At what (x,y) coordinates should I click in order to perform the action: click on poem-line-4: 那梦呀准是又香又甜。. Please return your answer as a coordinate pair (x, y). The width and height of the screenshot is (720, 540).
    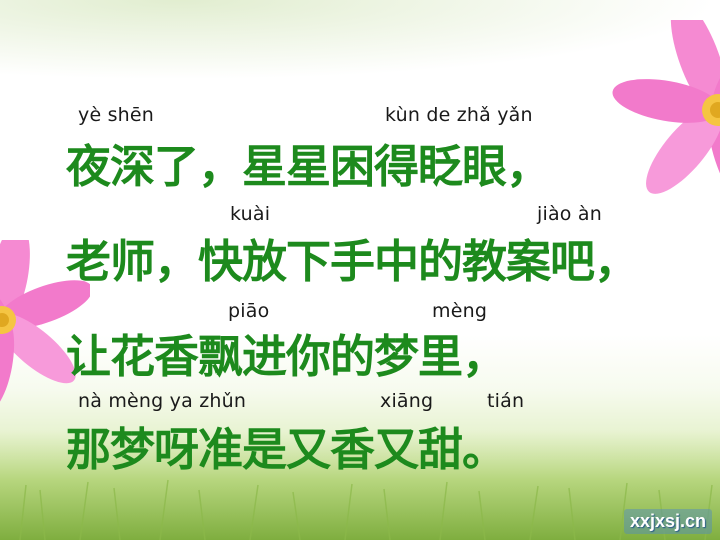
    Looking at the image, I should click on (286, 449).